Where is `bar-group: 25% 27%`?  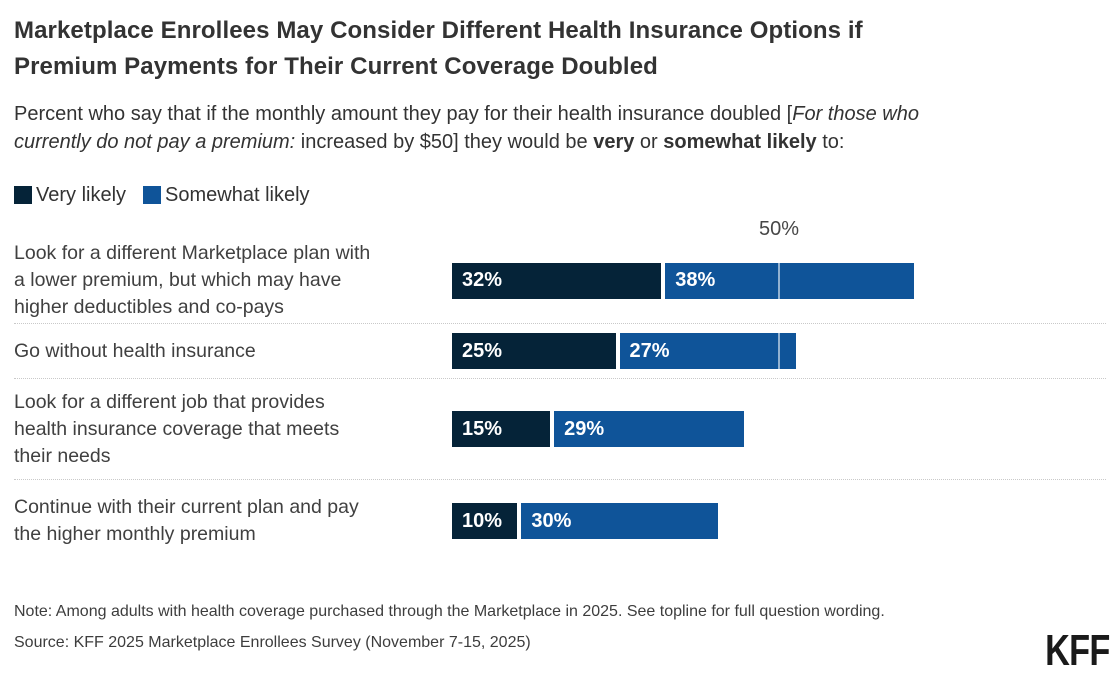
bar-group: 25% 27% is located at coordinates (779, 351).